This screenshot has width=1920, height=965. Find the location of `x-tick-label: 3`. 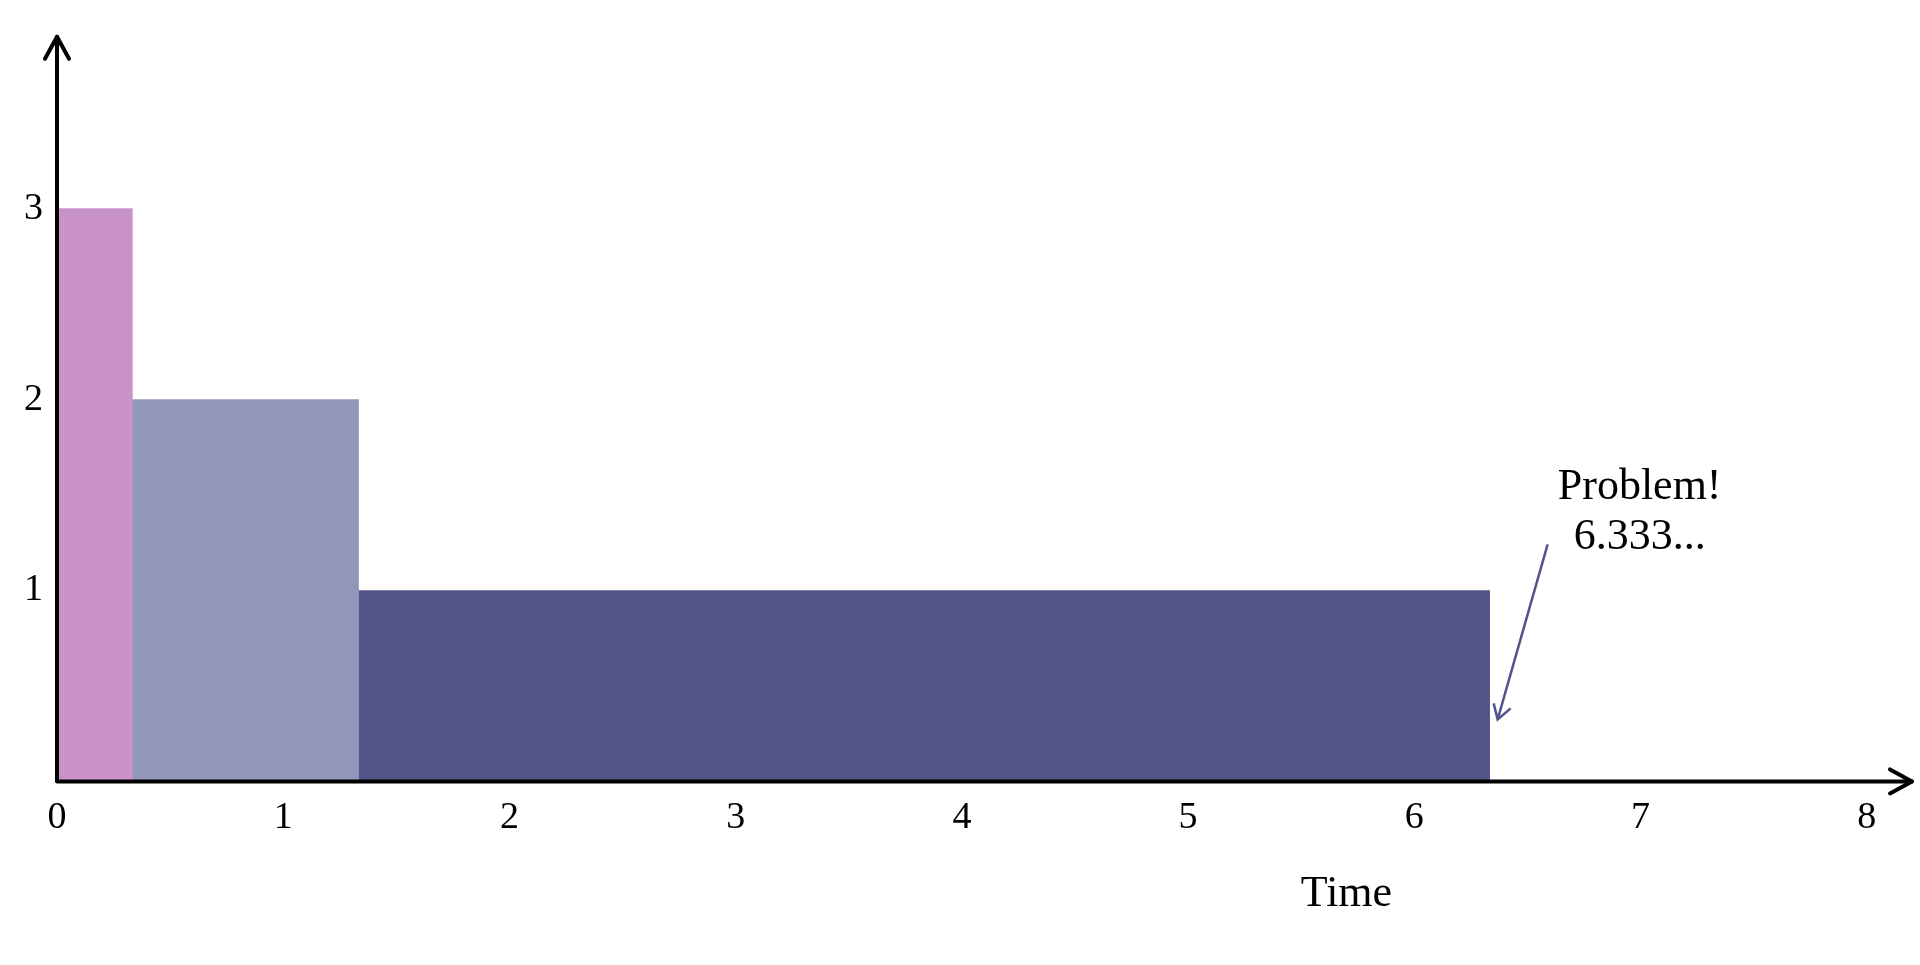

x-tick-label: 3 is located at coordinates (736, 815).